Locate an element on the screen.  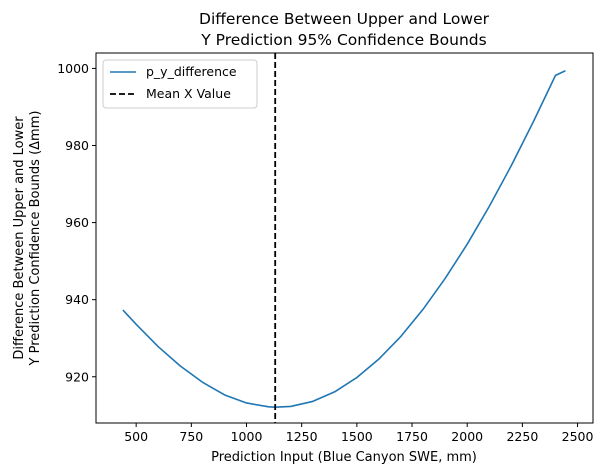
x-axis-ticks: 500 750 1000 1250 1500 1750 2000 2250 2500 is located at coordinates (359, 433).